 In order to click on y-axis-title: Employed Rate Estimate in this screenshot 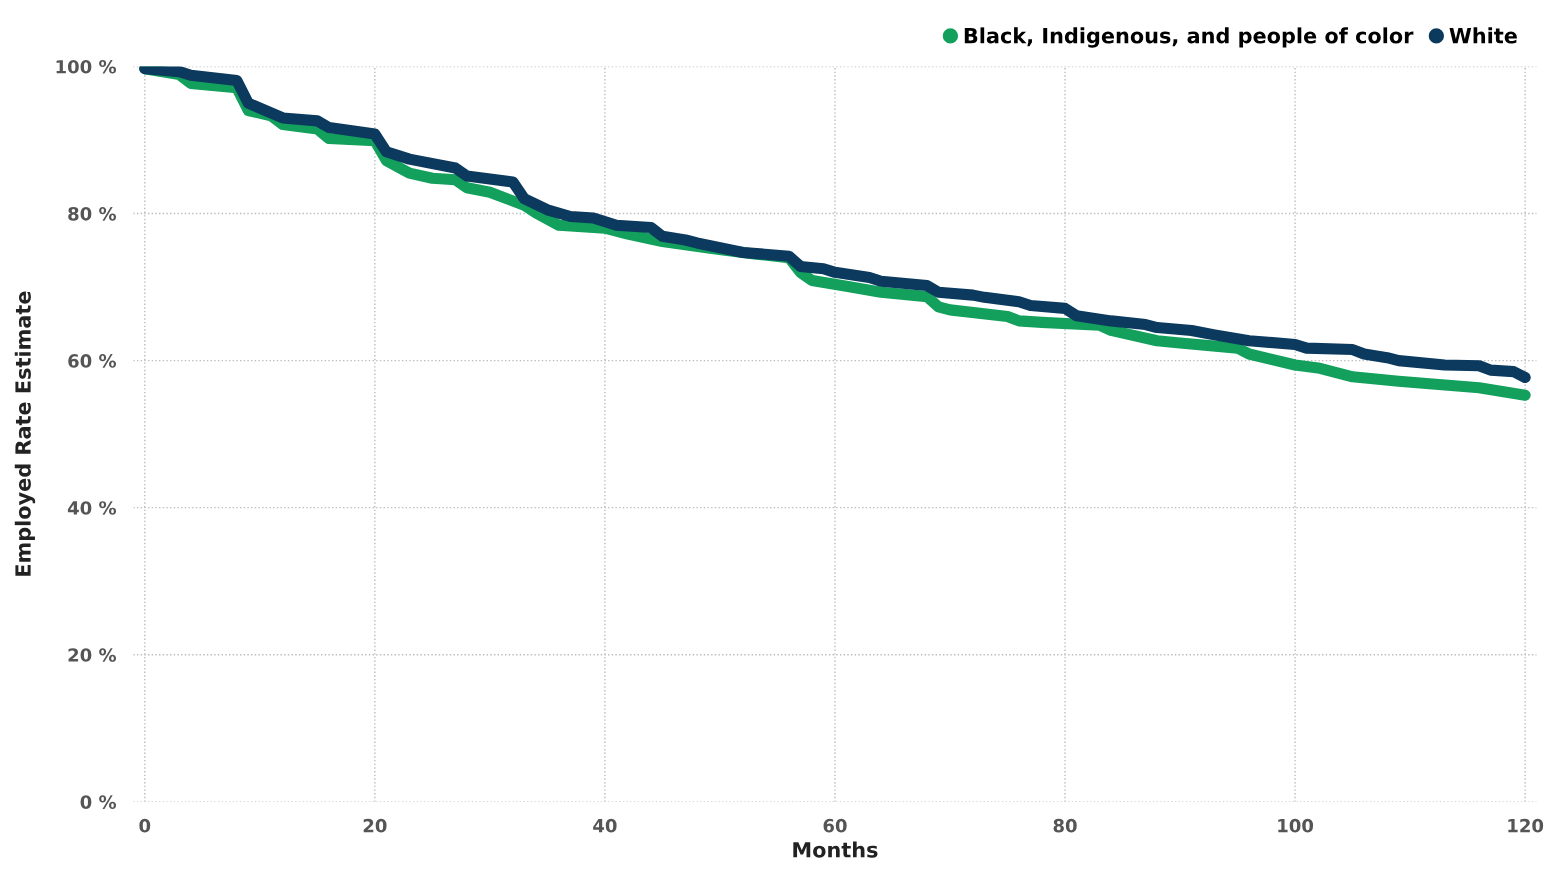, I will do `click(25, 433)`.